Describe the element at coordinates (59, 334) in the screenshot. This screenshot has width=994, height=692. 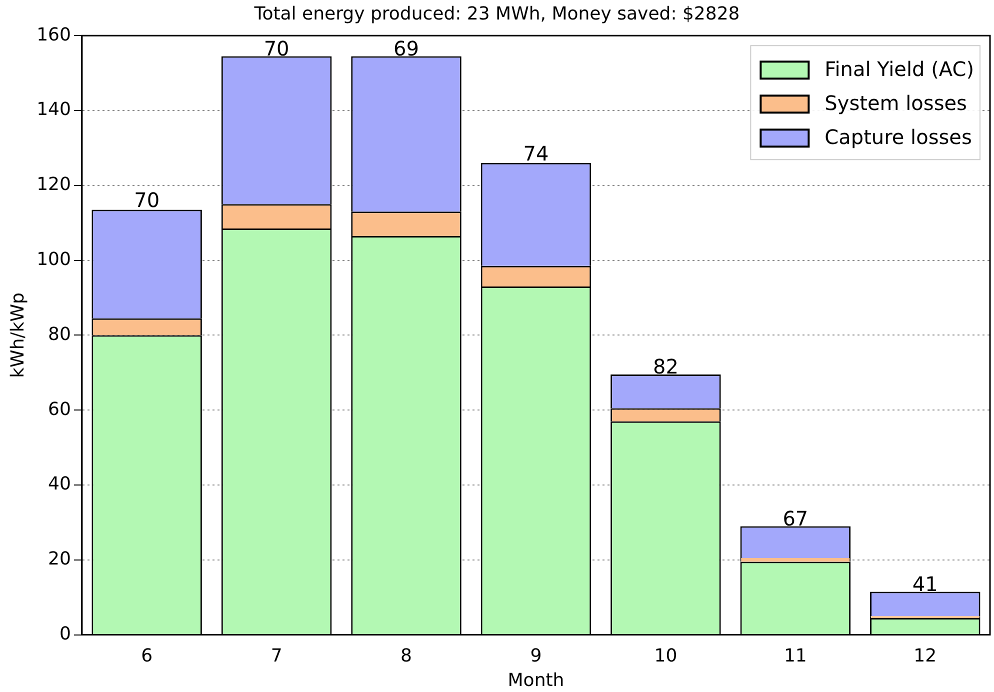
I see `y-tick-label: 80` at that location.